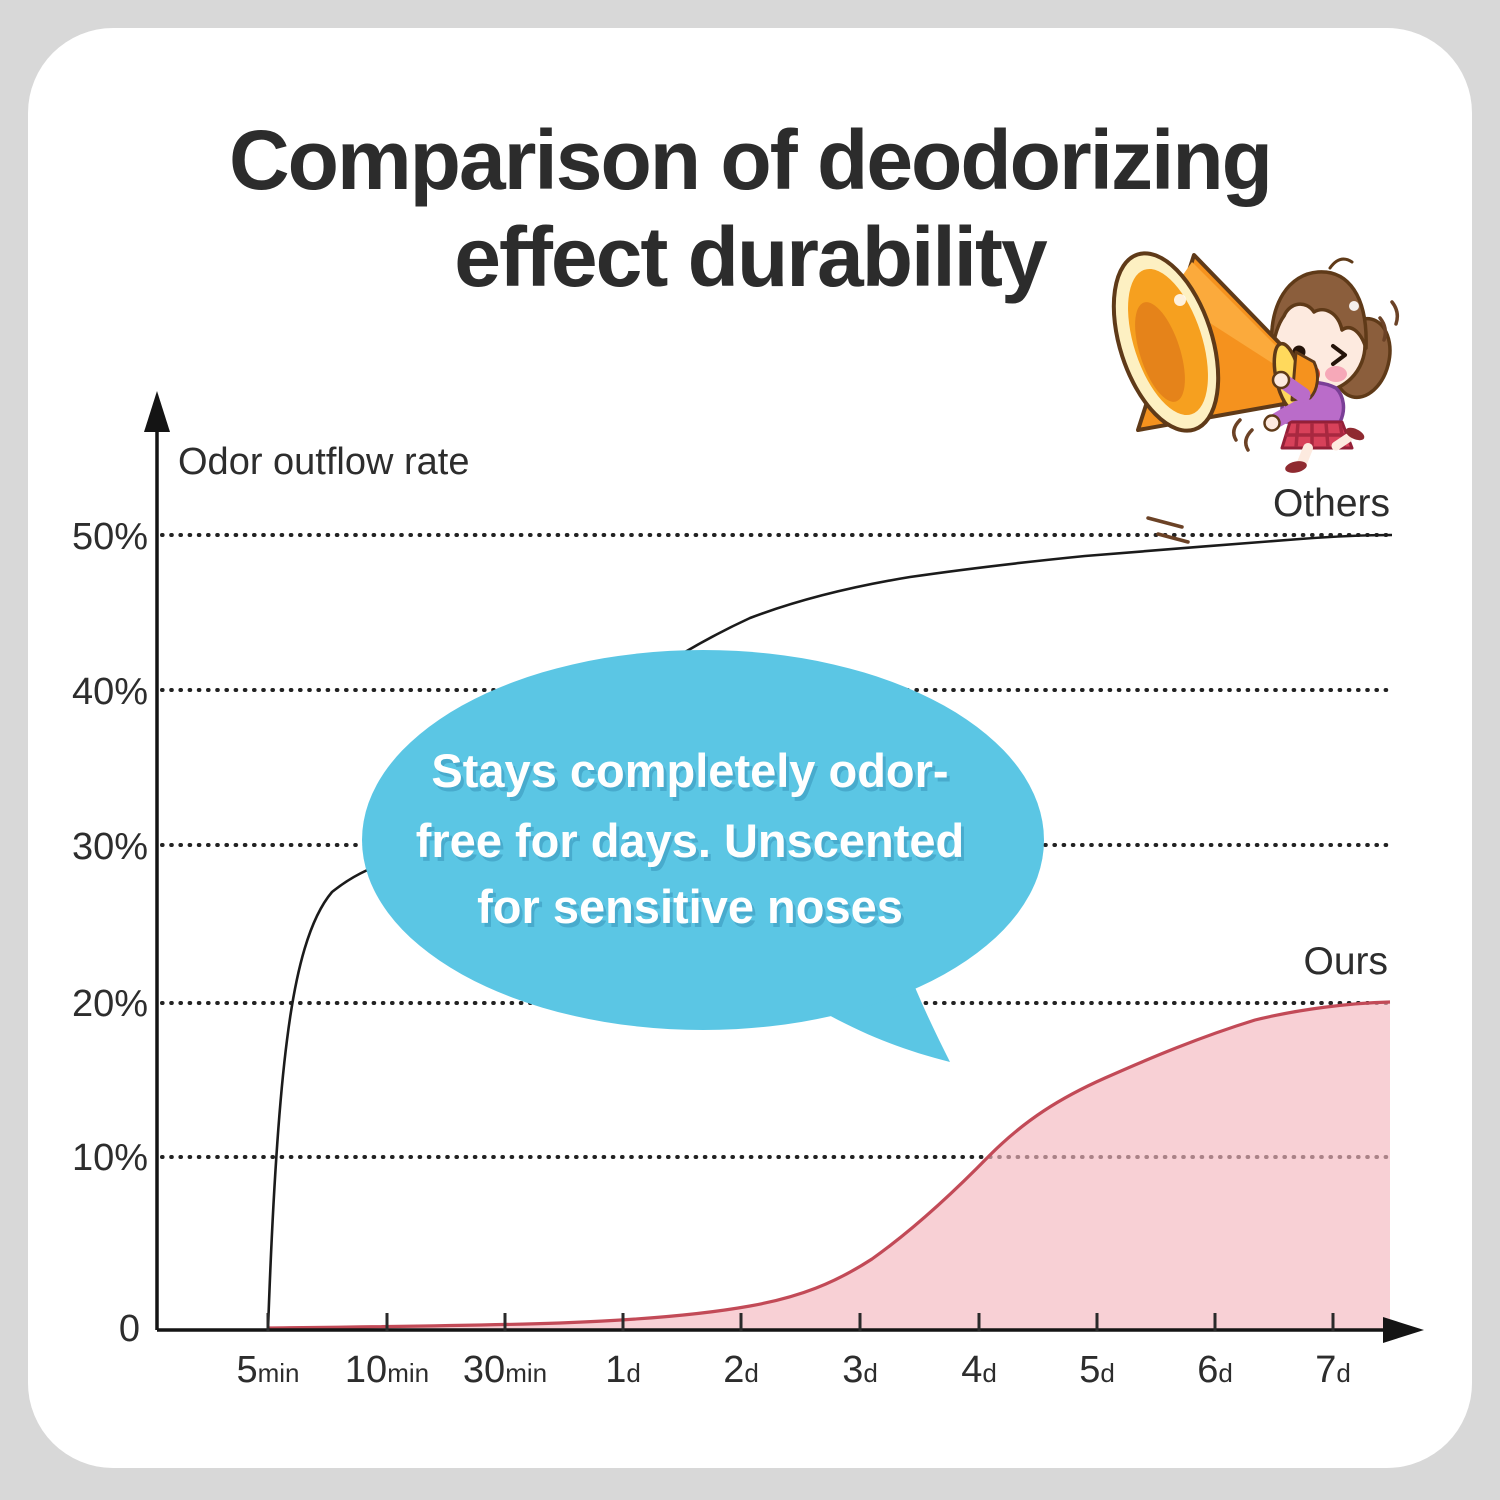 The height and width of the screenshot is (1500, 1500). Describe the element at coordinates (971, 1370) in the screenshot. I see `x-label-value: 4` at that location.